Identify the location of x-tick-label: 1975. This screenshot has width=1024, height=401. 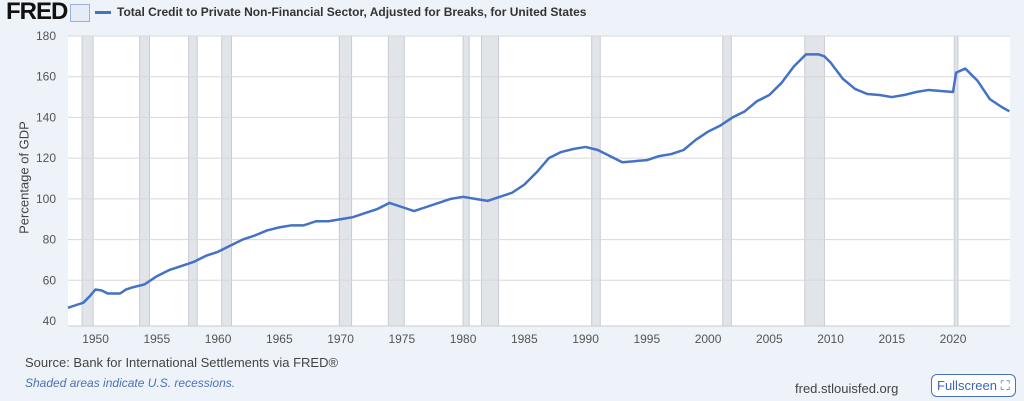
(401, 339).